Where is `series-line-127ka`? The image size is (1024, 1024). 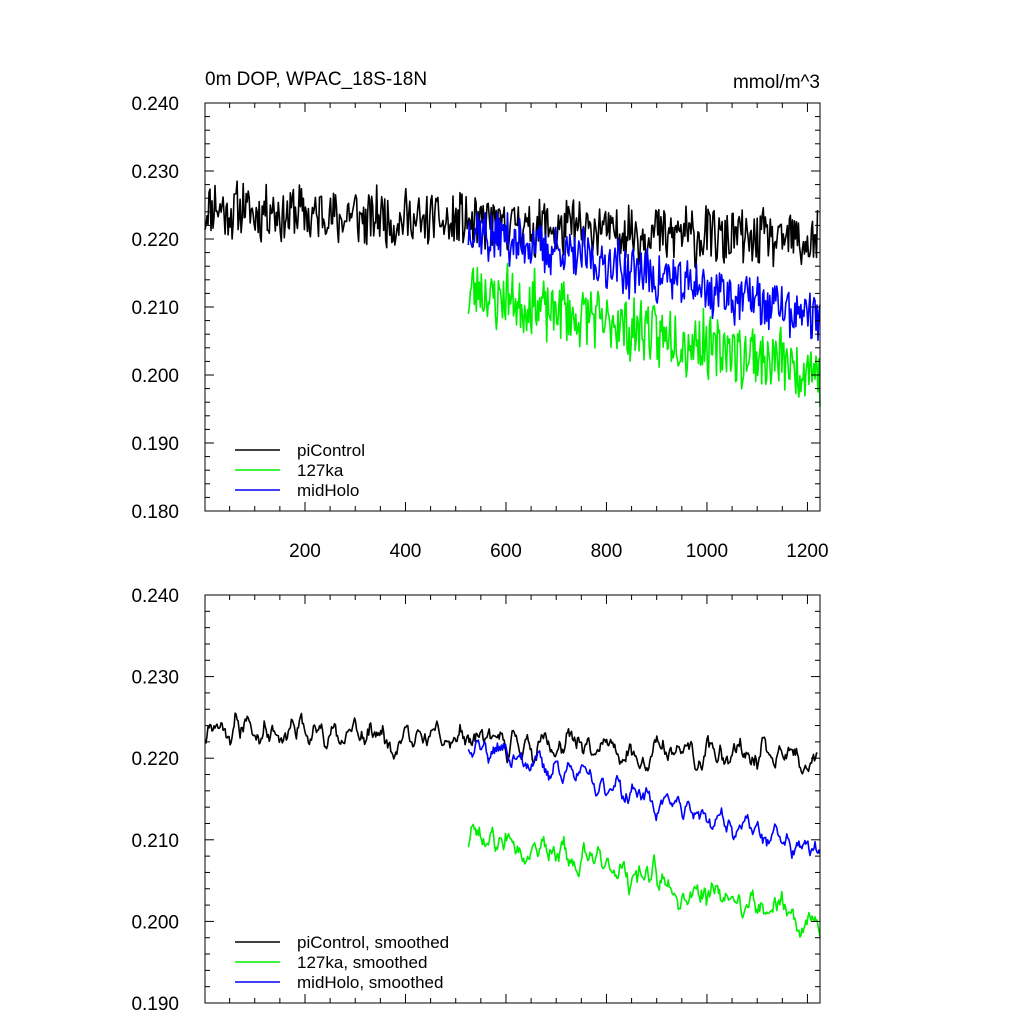 series-line-127ka is located at coordinates (644, 334).